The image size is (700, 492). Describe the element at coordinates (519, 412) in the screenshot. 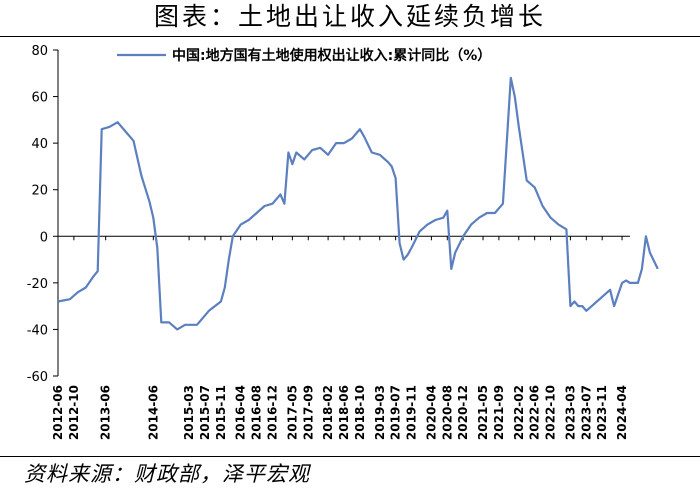

I see `x-tick-label: 2022-02` at that location.